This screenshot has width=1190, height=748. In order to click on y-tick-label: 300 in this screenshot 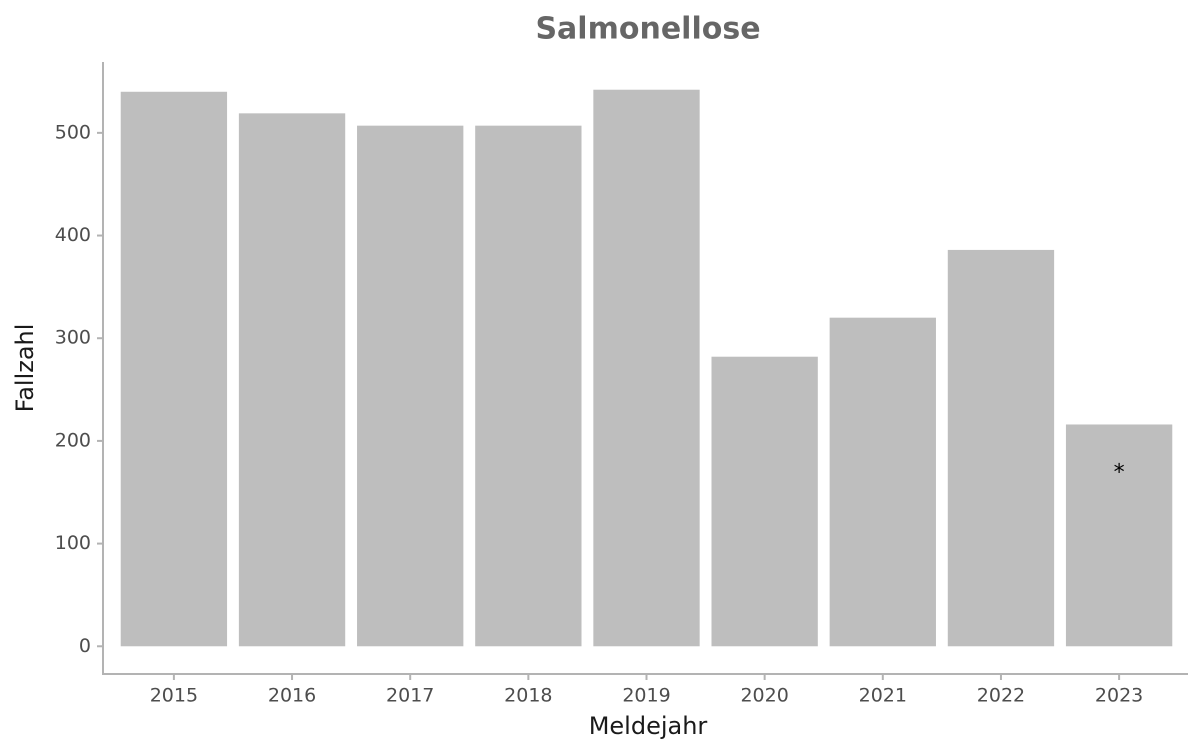, I will do `click(73, 338)`.